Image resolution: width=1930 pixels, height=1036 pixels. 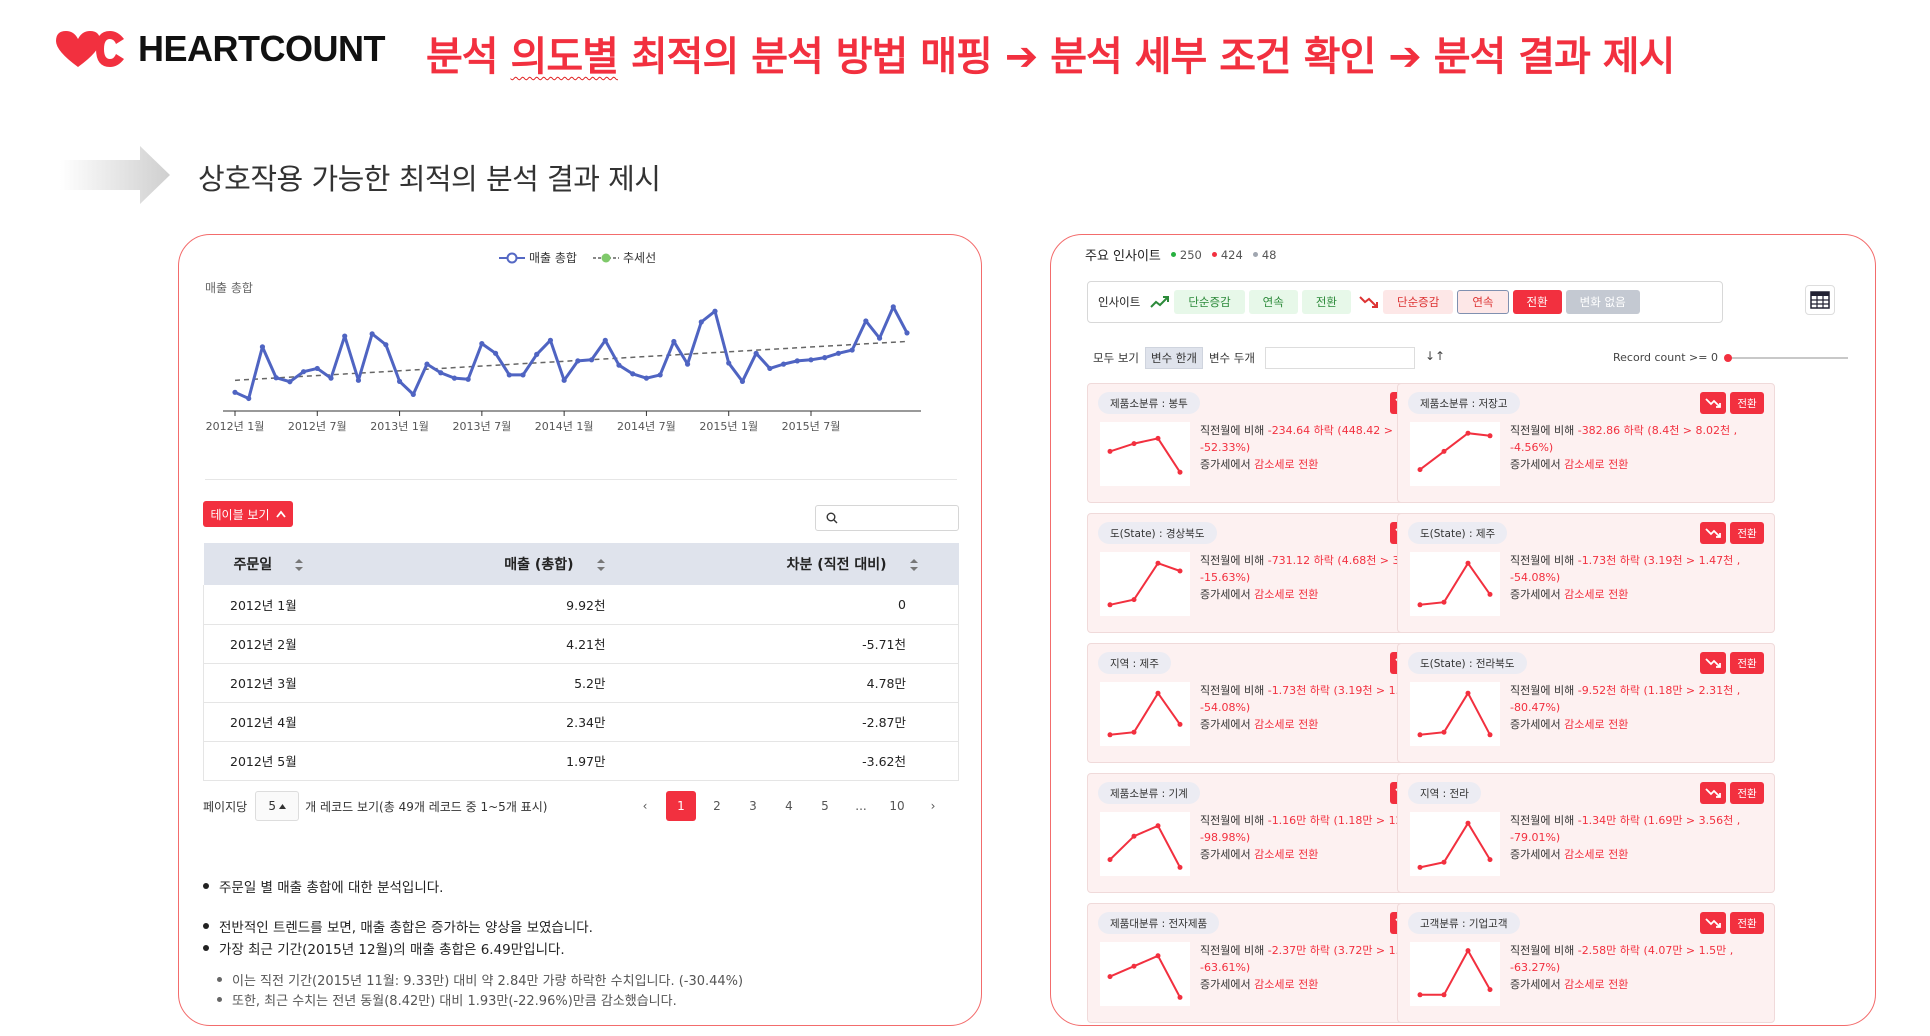 What do you see at coordinates (277, 806) in the screenshot?
I see `page-size-select: 5` at bounding box center [277, 806].